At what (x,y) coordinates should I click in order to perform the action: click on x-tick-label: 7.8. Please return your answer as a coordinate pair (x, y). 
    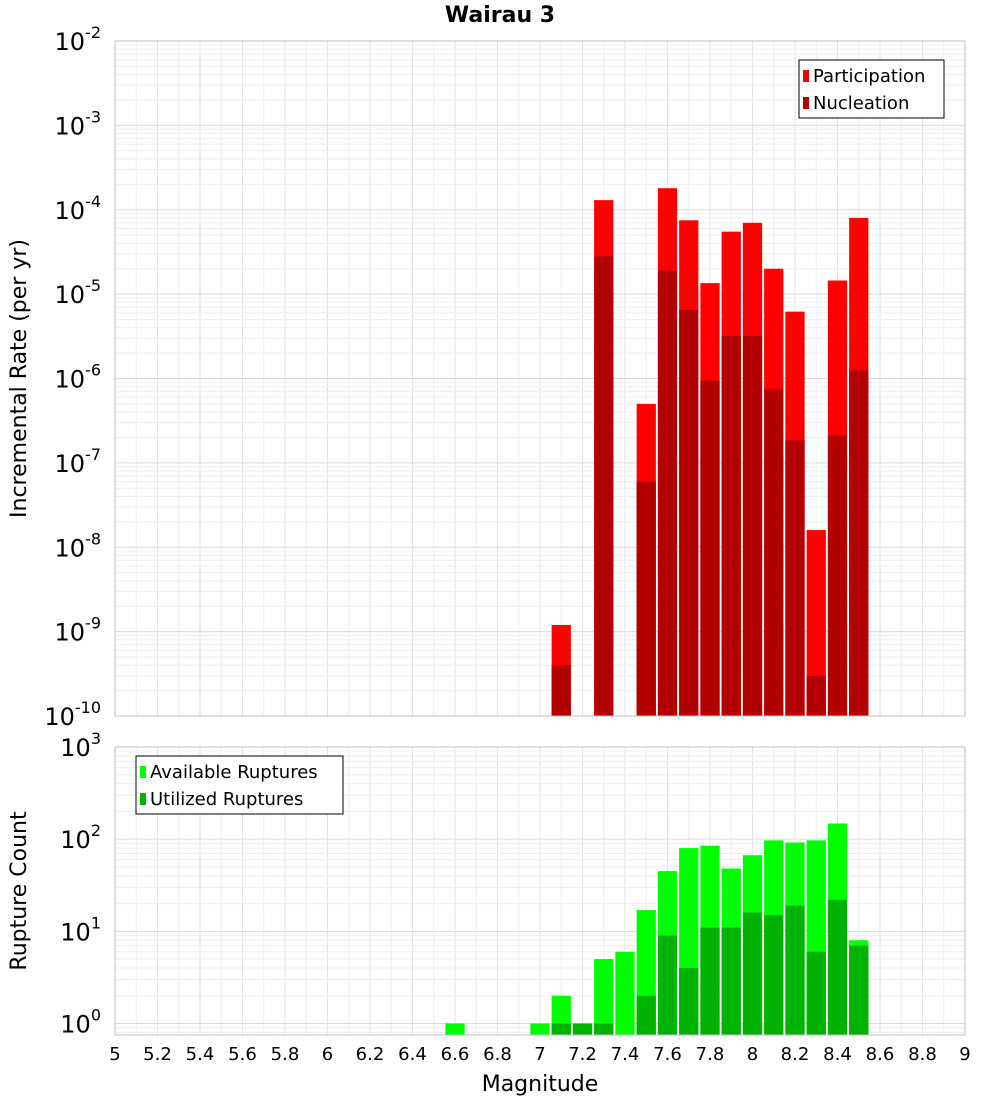
    Looking at the image, I should click on (710, 1054).